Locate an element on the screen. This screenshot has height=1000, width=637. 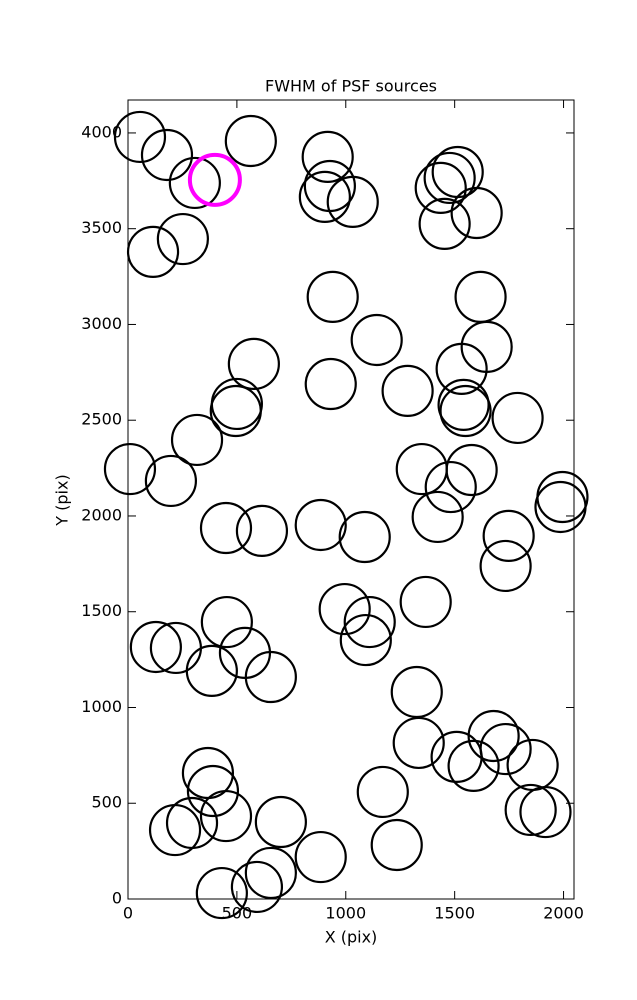
chart-title: FWHM of PSF sources is located at coordinates (351, 86).